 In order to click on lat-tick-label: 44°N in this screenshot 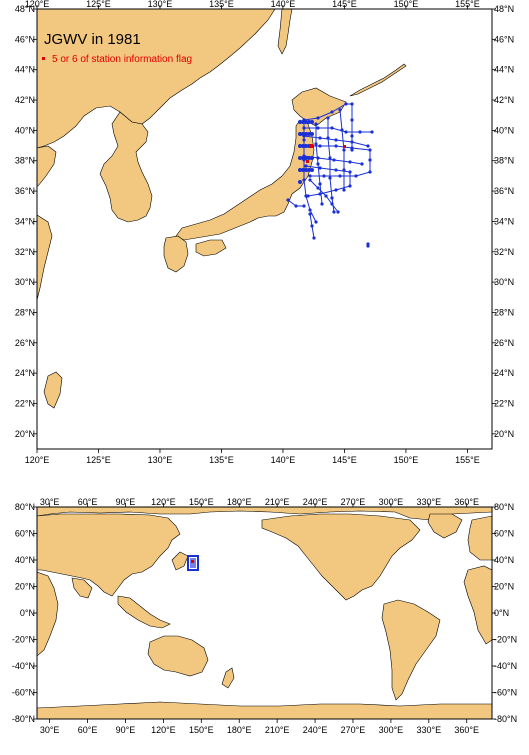, I will do `click(504, 70)`.